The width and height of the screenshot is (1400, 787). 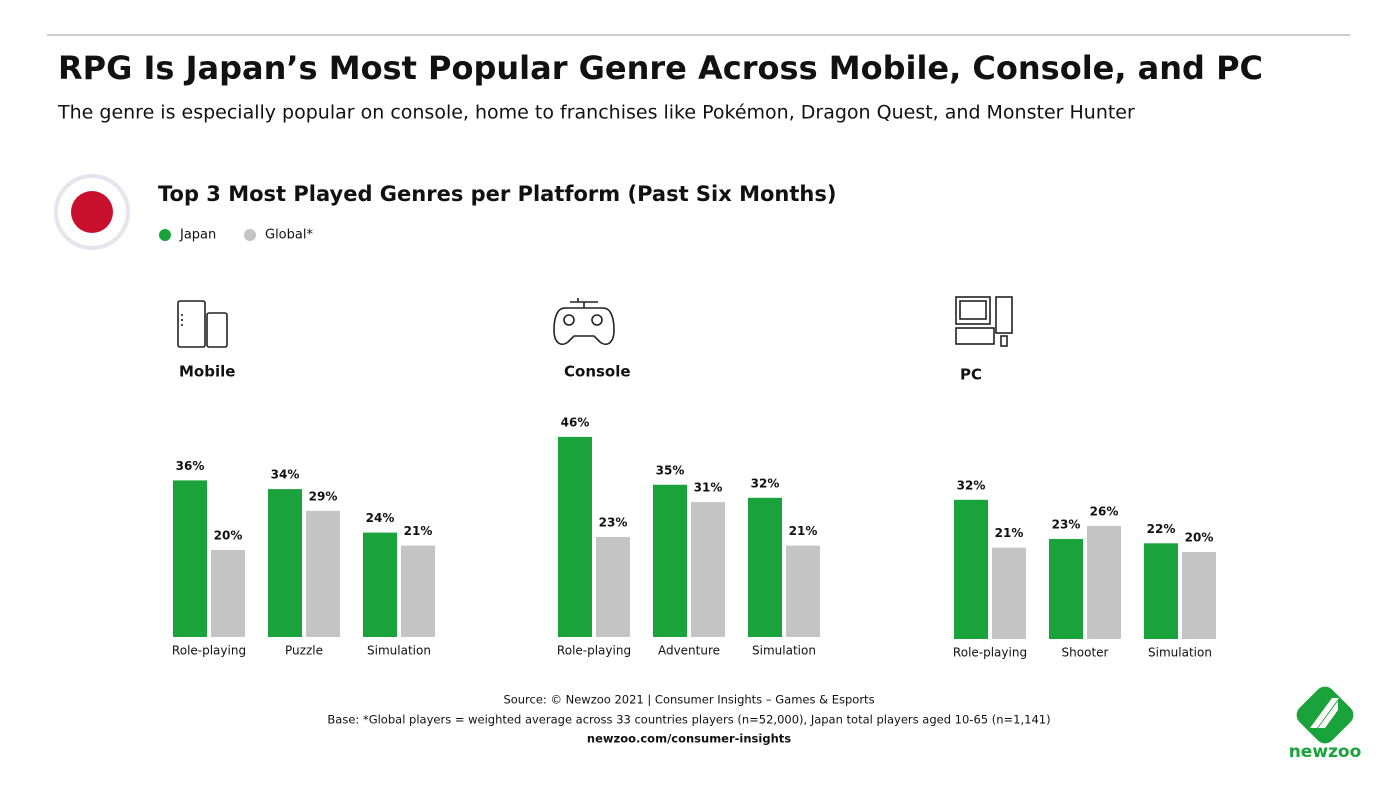 I want to click on value-label: 29%, so click(x=323, y=496).